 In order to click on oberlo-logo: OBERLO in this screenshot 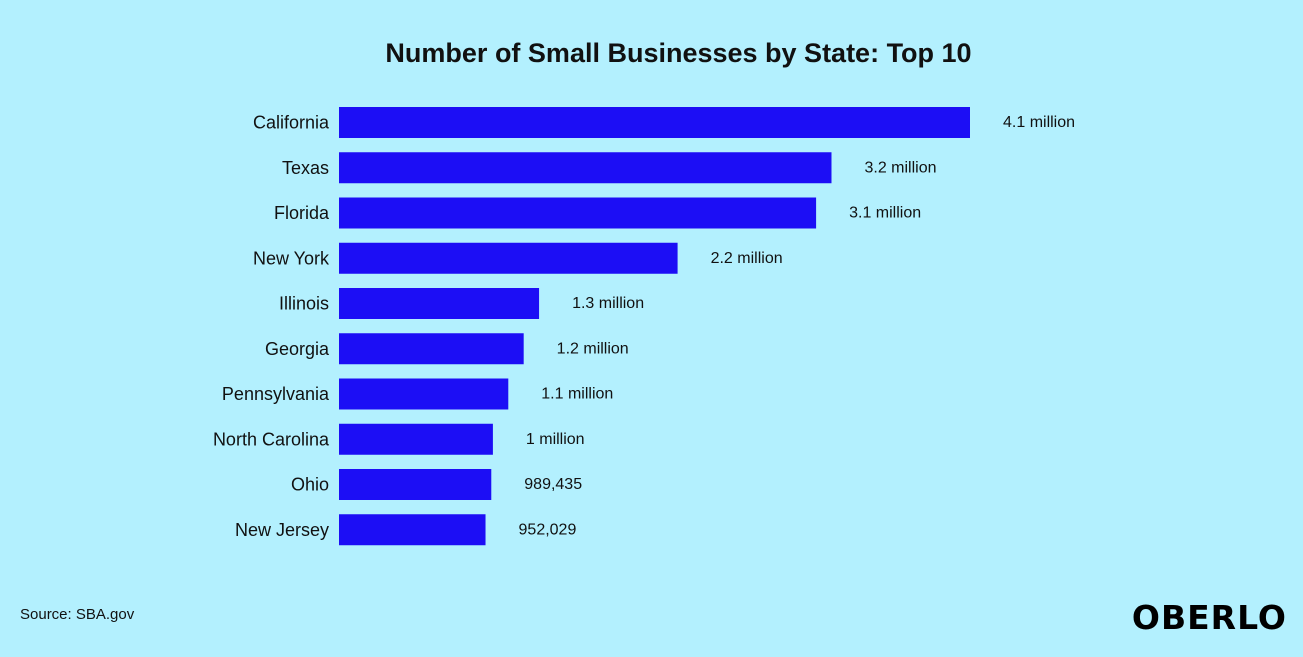, I will do `click(1209, 617)`.